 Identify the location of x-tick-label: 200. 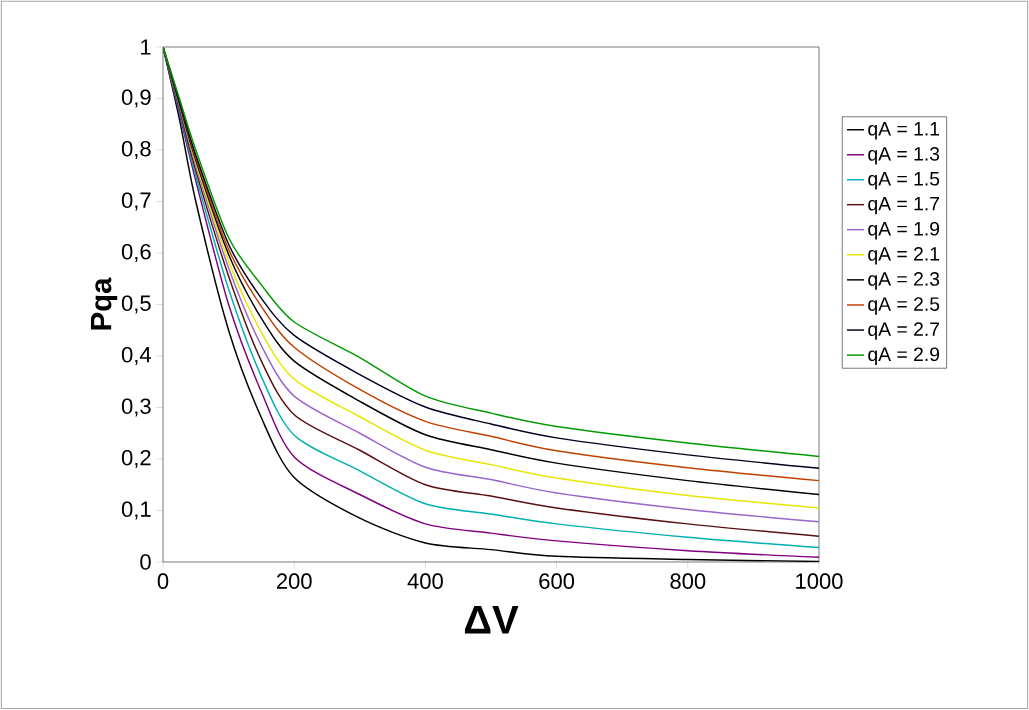
(294, 581).